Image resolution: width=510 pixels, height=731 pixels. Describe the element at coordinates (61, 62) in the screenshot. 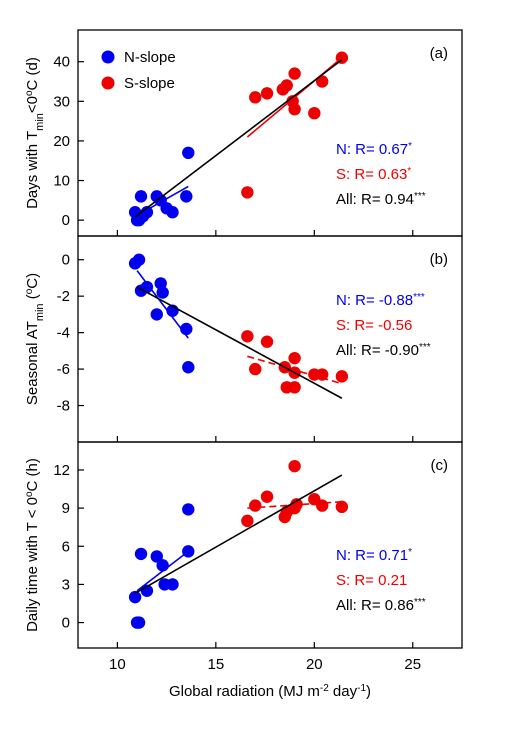

I see `y-tick-label: 40` at that location.